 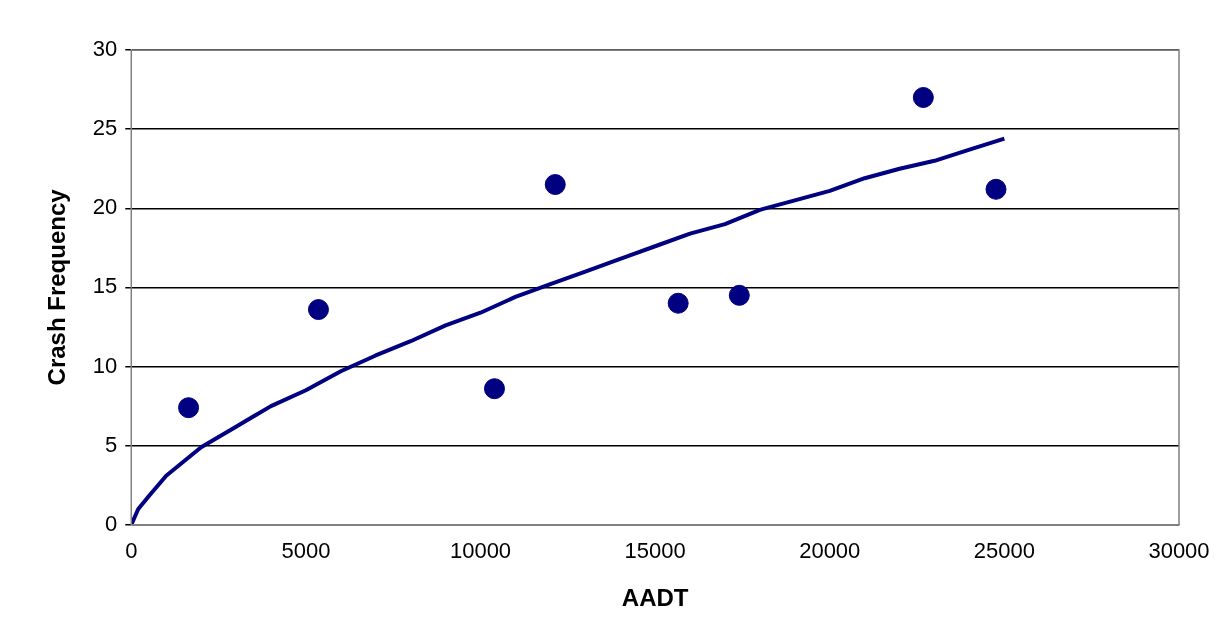 I want to click on y-tick-label: 30, so click(x=105, y=49).